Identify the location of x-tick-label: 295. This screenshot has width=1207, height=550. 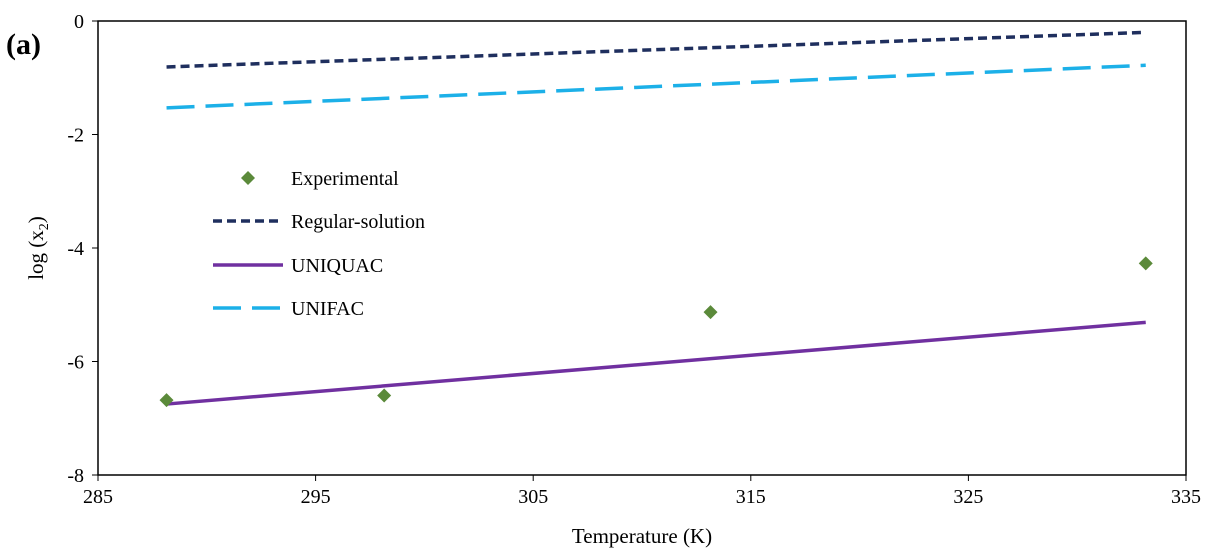
(316, 497).